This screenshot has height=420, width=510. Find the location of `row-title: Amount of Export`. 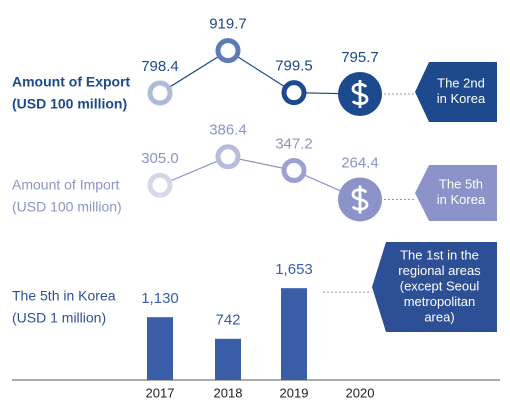

row-title: Amount of Export is located at coordinates (71, 82).